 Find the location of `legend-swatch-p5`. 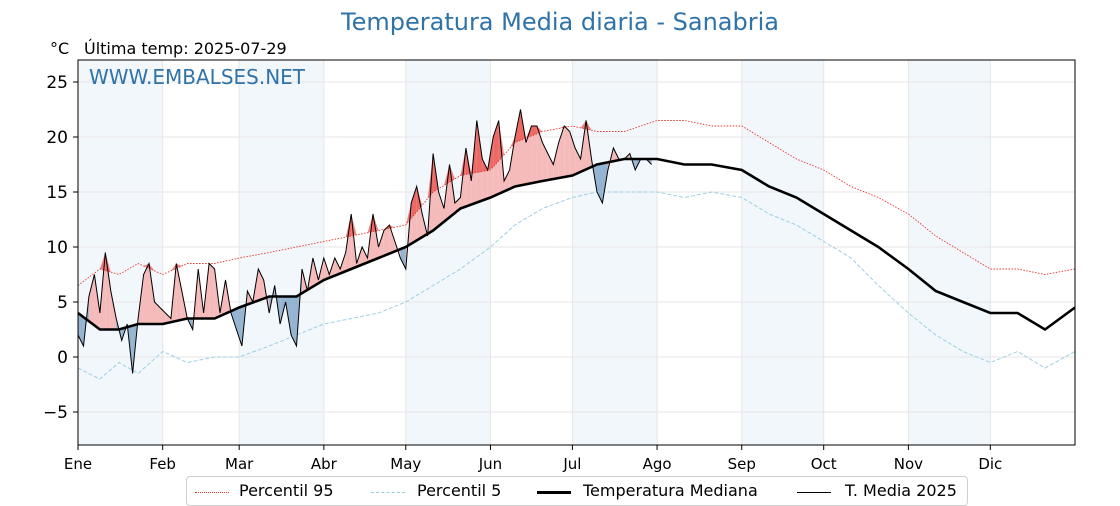

legend-swatch-p5 is located at coordinates (388, 492).